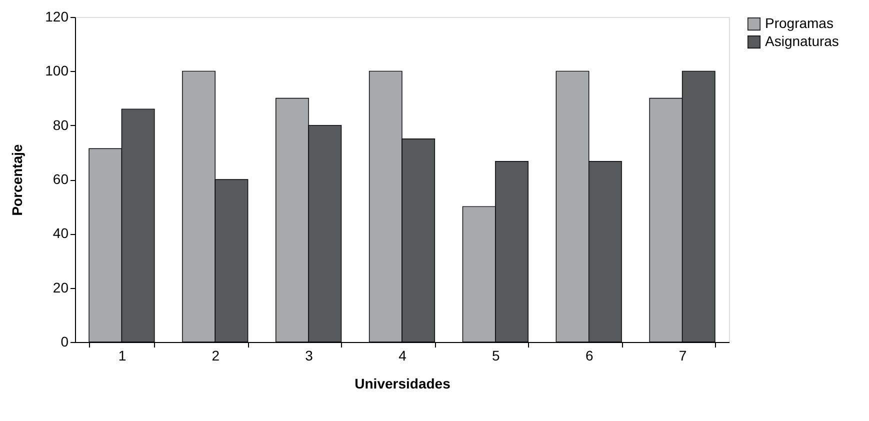 The width and height of the screenshot is (869, 421). I want to click on y-tick-label: 0, so click(64, 342).